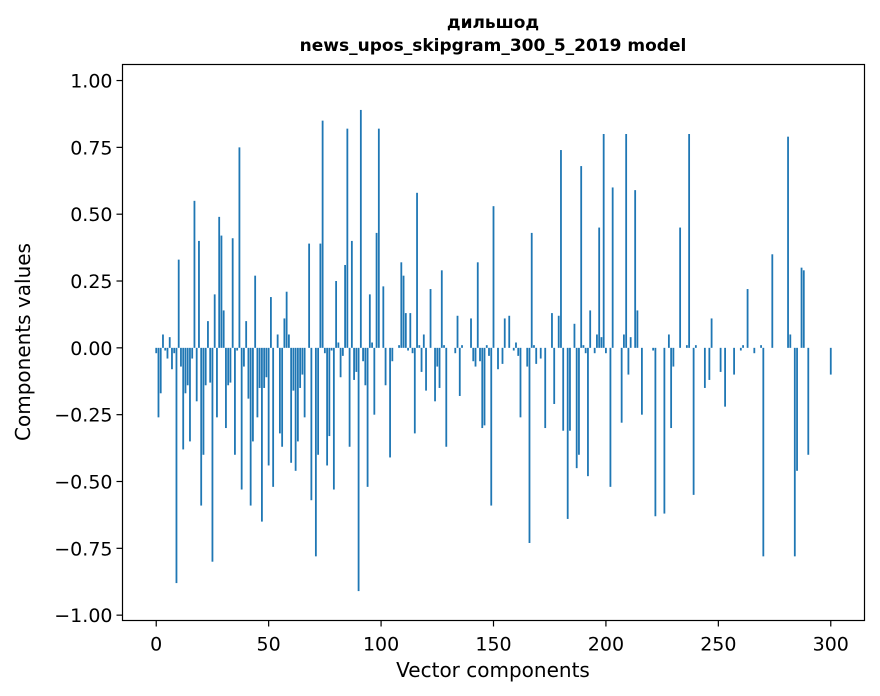 This screenshot has height=696, width=880. Describe the element at coordinates (91, 215) in the screenshot. I see `y-tick-label: 0.50` at that location.